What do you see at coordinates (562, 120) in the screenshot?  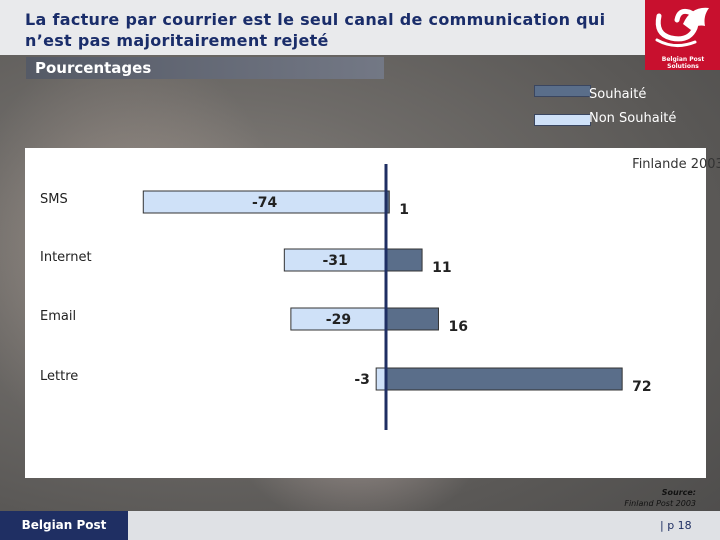 I see `legend-swatch-non-souhaite` at bounding box center [562, 120].